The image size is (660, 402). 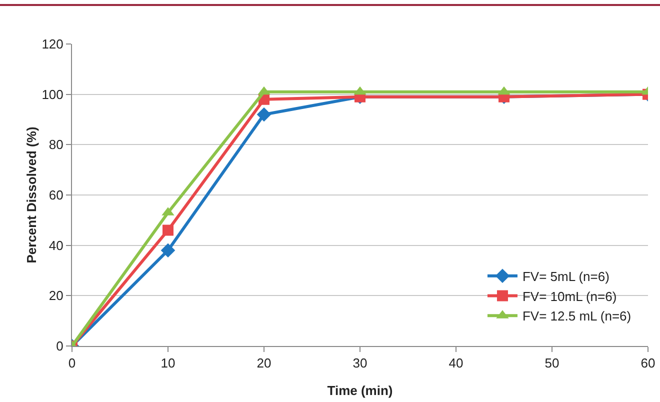 What do you see at coordinates (648, 363) in the screenshot?
I see `x-tick-label: 60` at bounding box center [648, 363].